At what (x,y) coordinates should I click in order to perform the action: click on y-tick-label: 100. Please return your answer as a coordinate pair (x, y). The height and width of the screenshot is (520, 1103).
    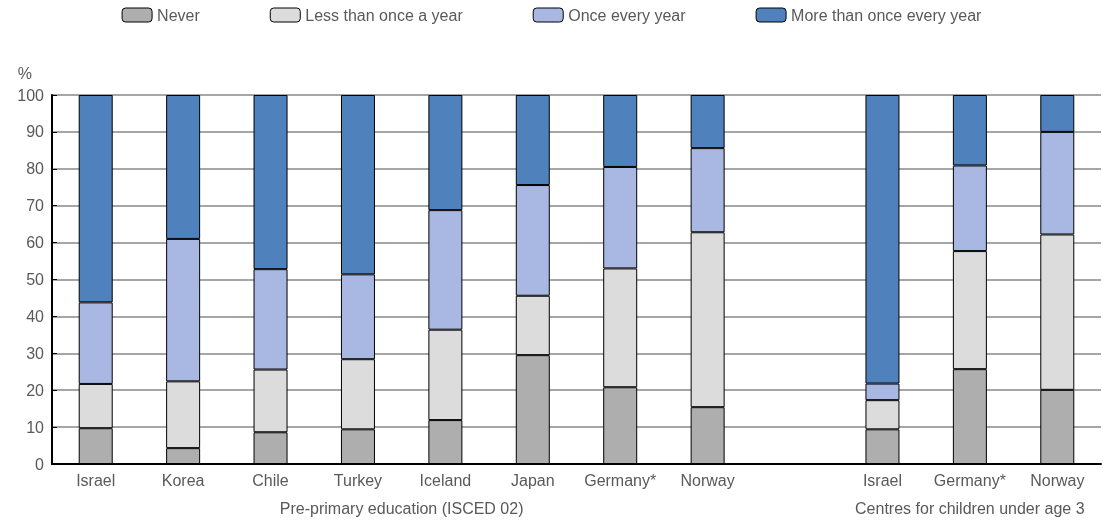
    Looking at the image, I should click on (31, 95).